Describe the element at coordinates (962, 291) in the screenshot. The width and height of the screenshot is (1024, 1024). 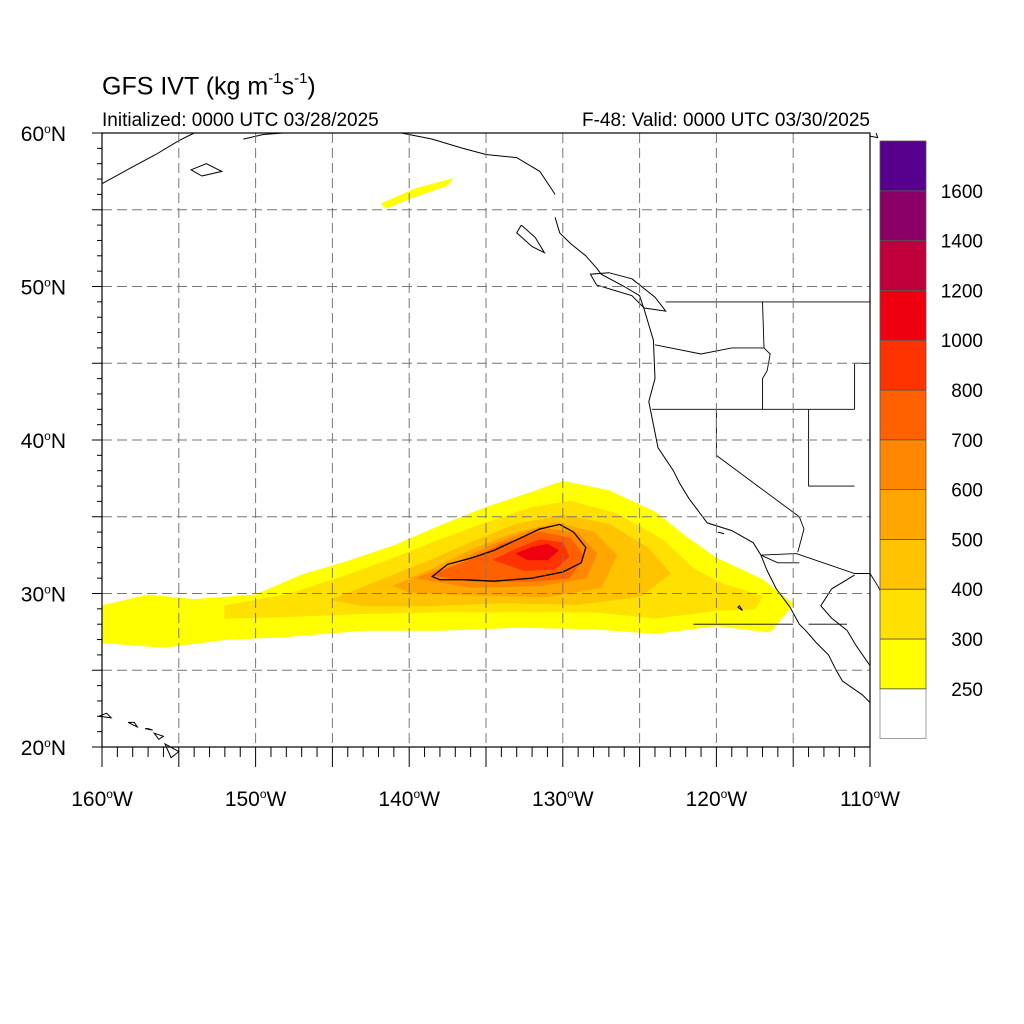
I see `colorbar-label: 1200` at that location.